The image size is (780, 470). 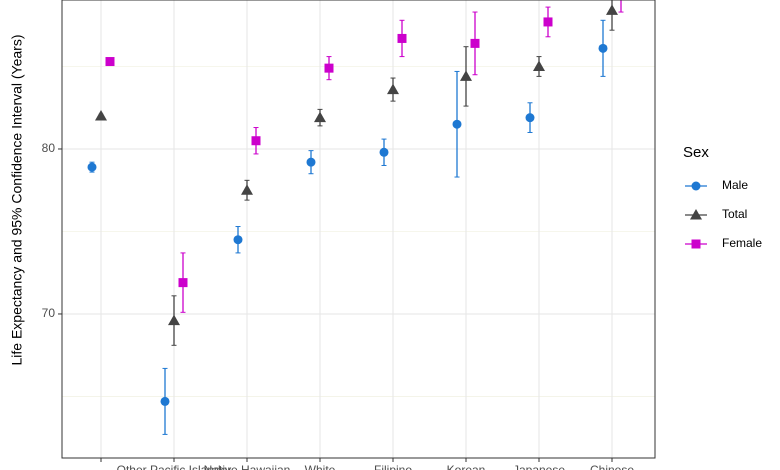 What do you see at coordinates (696, 152) in the screenshot?
I see `legend-title: Sex` at bounding box center [696, 152].